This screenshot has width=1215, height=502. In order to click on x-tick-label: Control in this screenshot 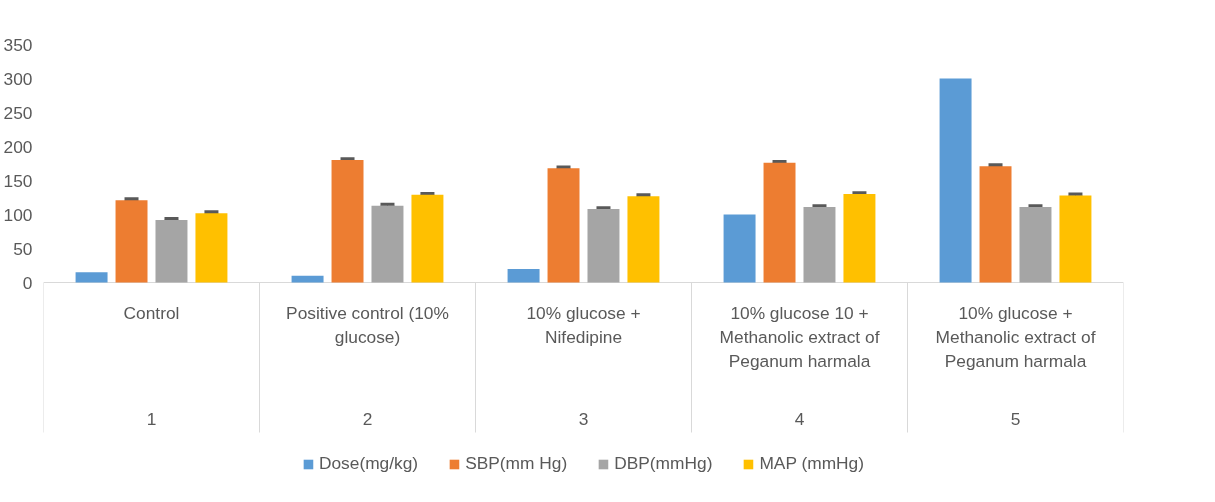, I will do `click(151, 312)`.